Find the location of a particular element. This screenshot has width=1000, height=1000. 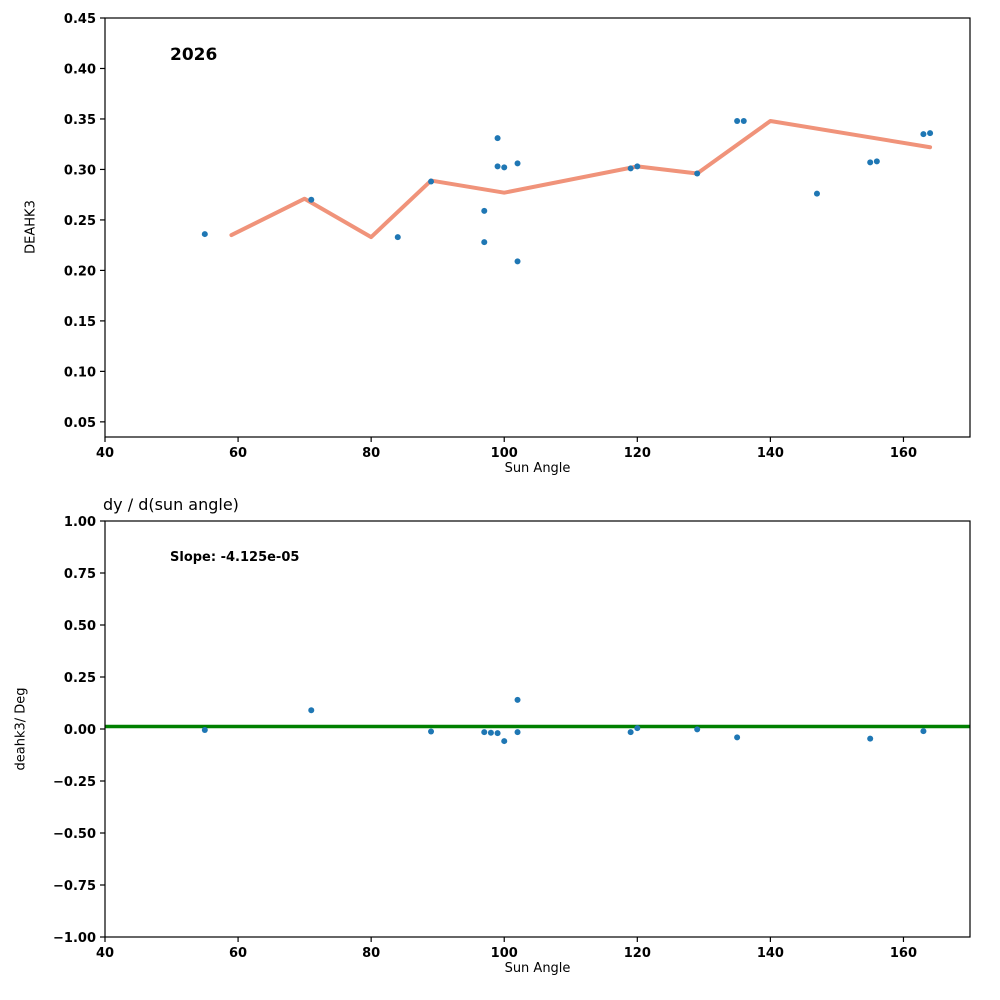

y-tick-label: 0.05 is located at coordinates (80, 423).